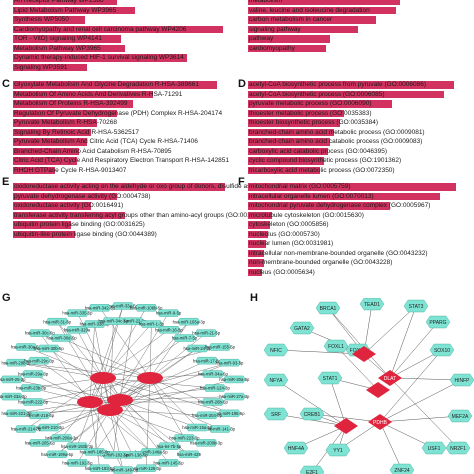 The width and height of the screenshot is (474, 474). What do you see at coordinates (461, 380) in the screenshot?
I see `tf-node: HINFP` at bounding box center [461, 380].